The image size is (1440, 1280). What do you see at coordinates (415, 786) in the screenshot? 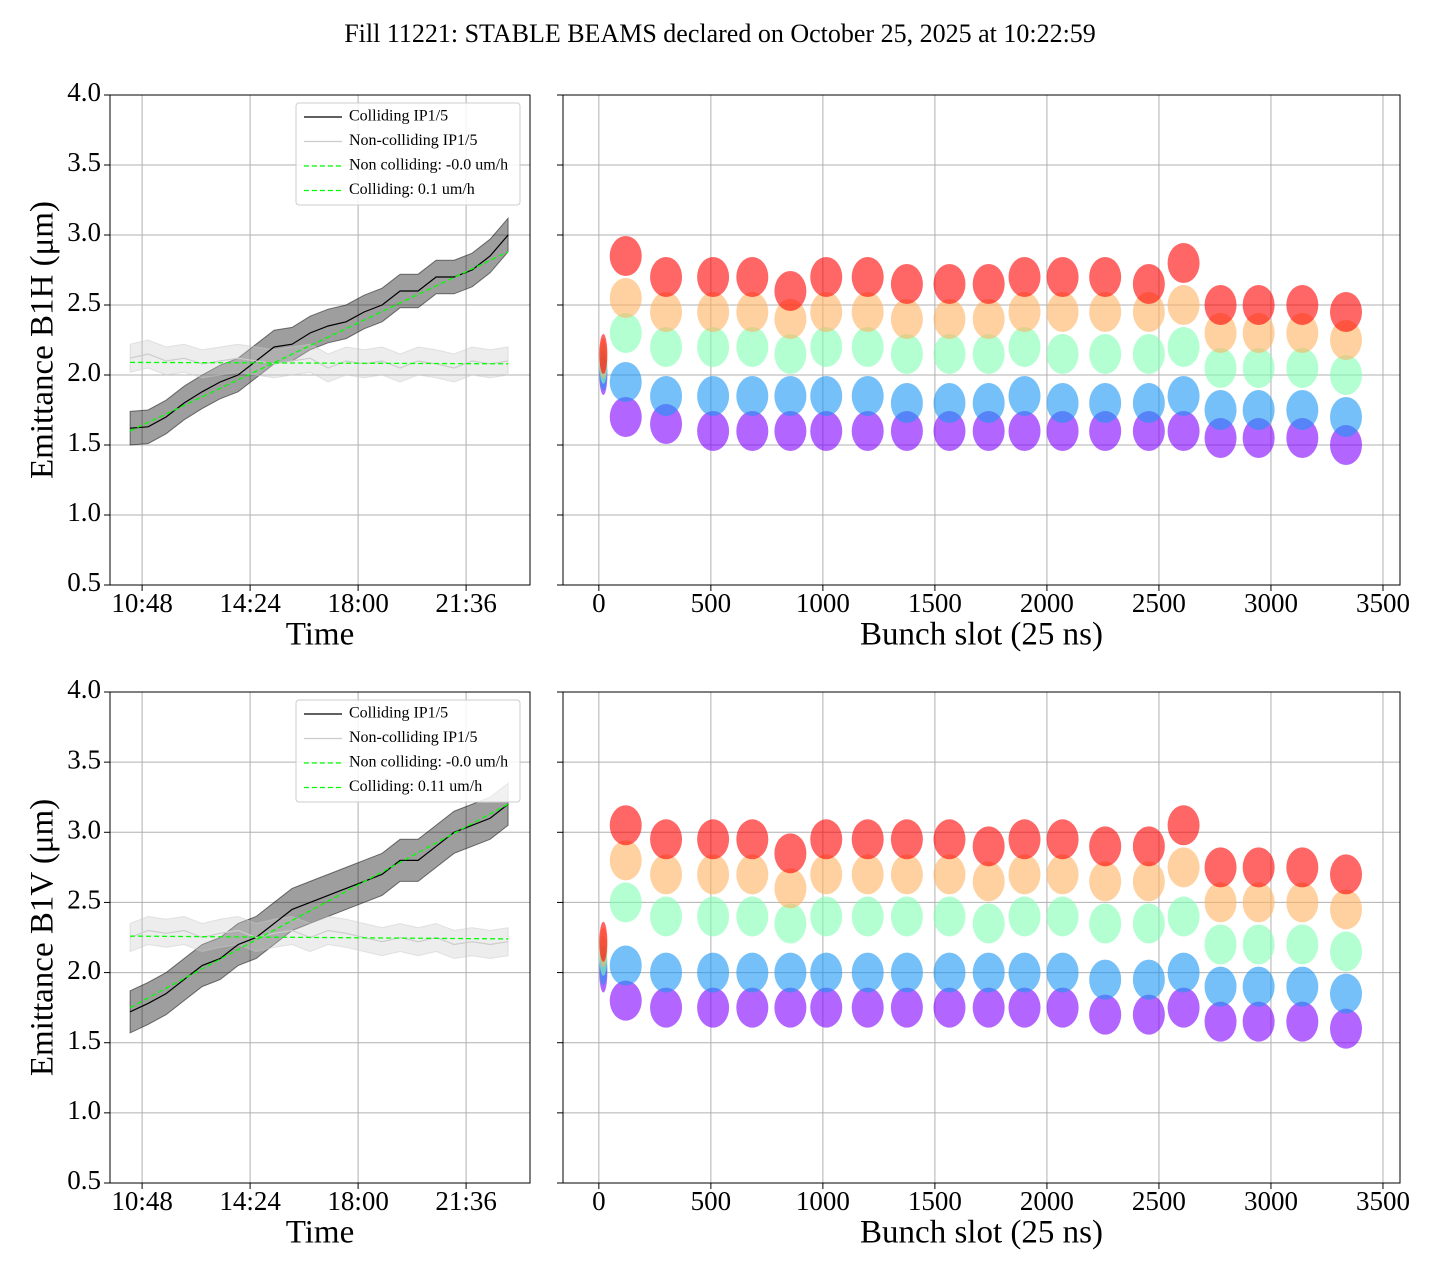
I see `legend-label: Colliding: 0.11 um/h` at bounding box center [415, 786].